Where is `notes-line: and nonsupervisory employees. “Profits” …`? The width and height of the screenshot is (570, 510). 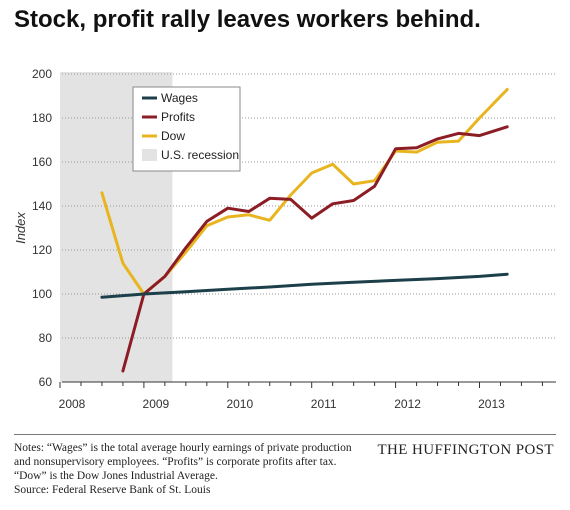 notes-line: and nonsupervisory employees. “Profits” … is located at coordinates (175, 462).